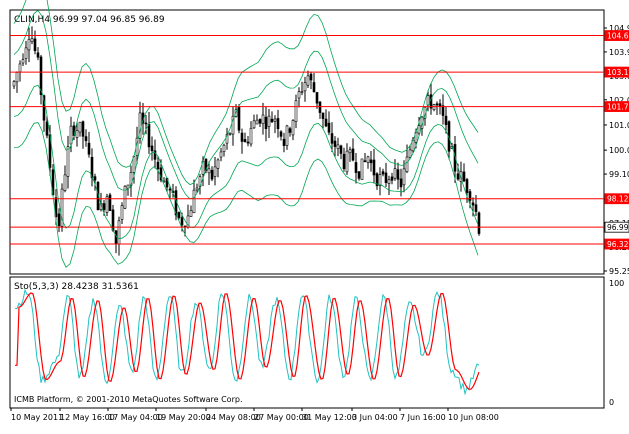 The width and height of the screenshot is (629, 434). I want to click on time-tick-label: 17 May 04:00, so click(135, 417).